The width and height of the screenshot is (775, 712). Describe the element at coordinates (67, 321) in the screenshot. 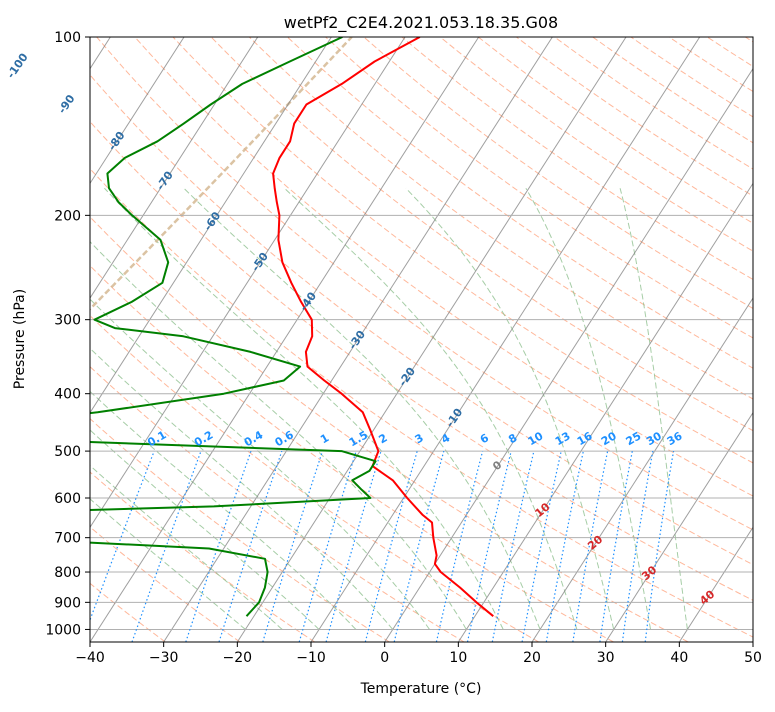

I see `y-tick-label: 300` at that location.